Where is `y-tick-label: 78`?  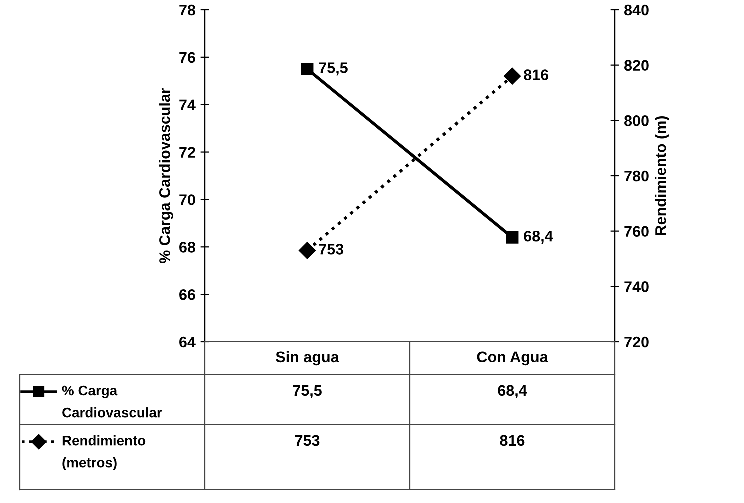
y-tick-label: 78 is located at coordinates (188, 10).